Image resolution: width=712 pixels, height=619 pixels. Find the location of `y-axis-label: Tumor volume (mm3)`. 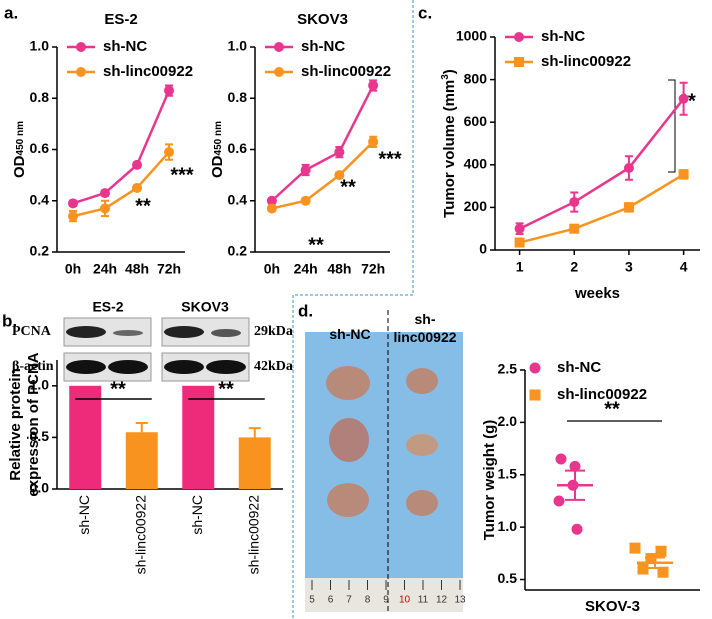

y-axis-label: Tumor volume (mm3) is located at coordinates (449, 143).